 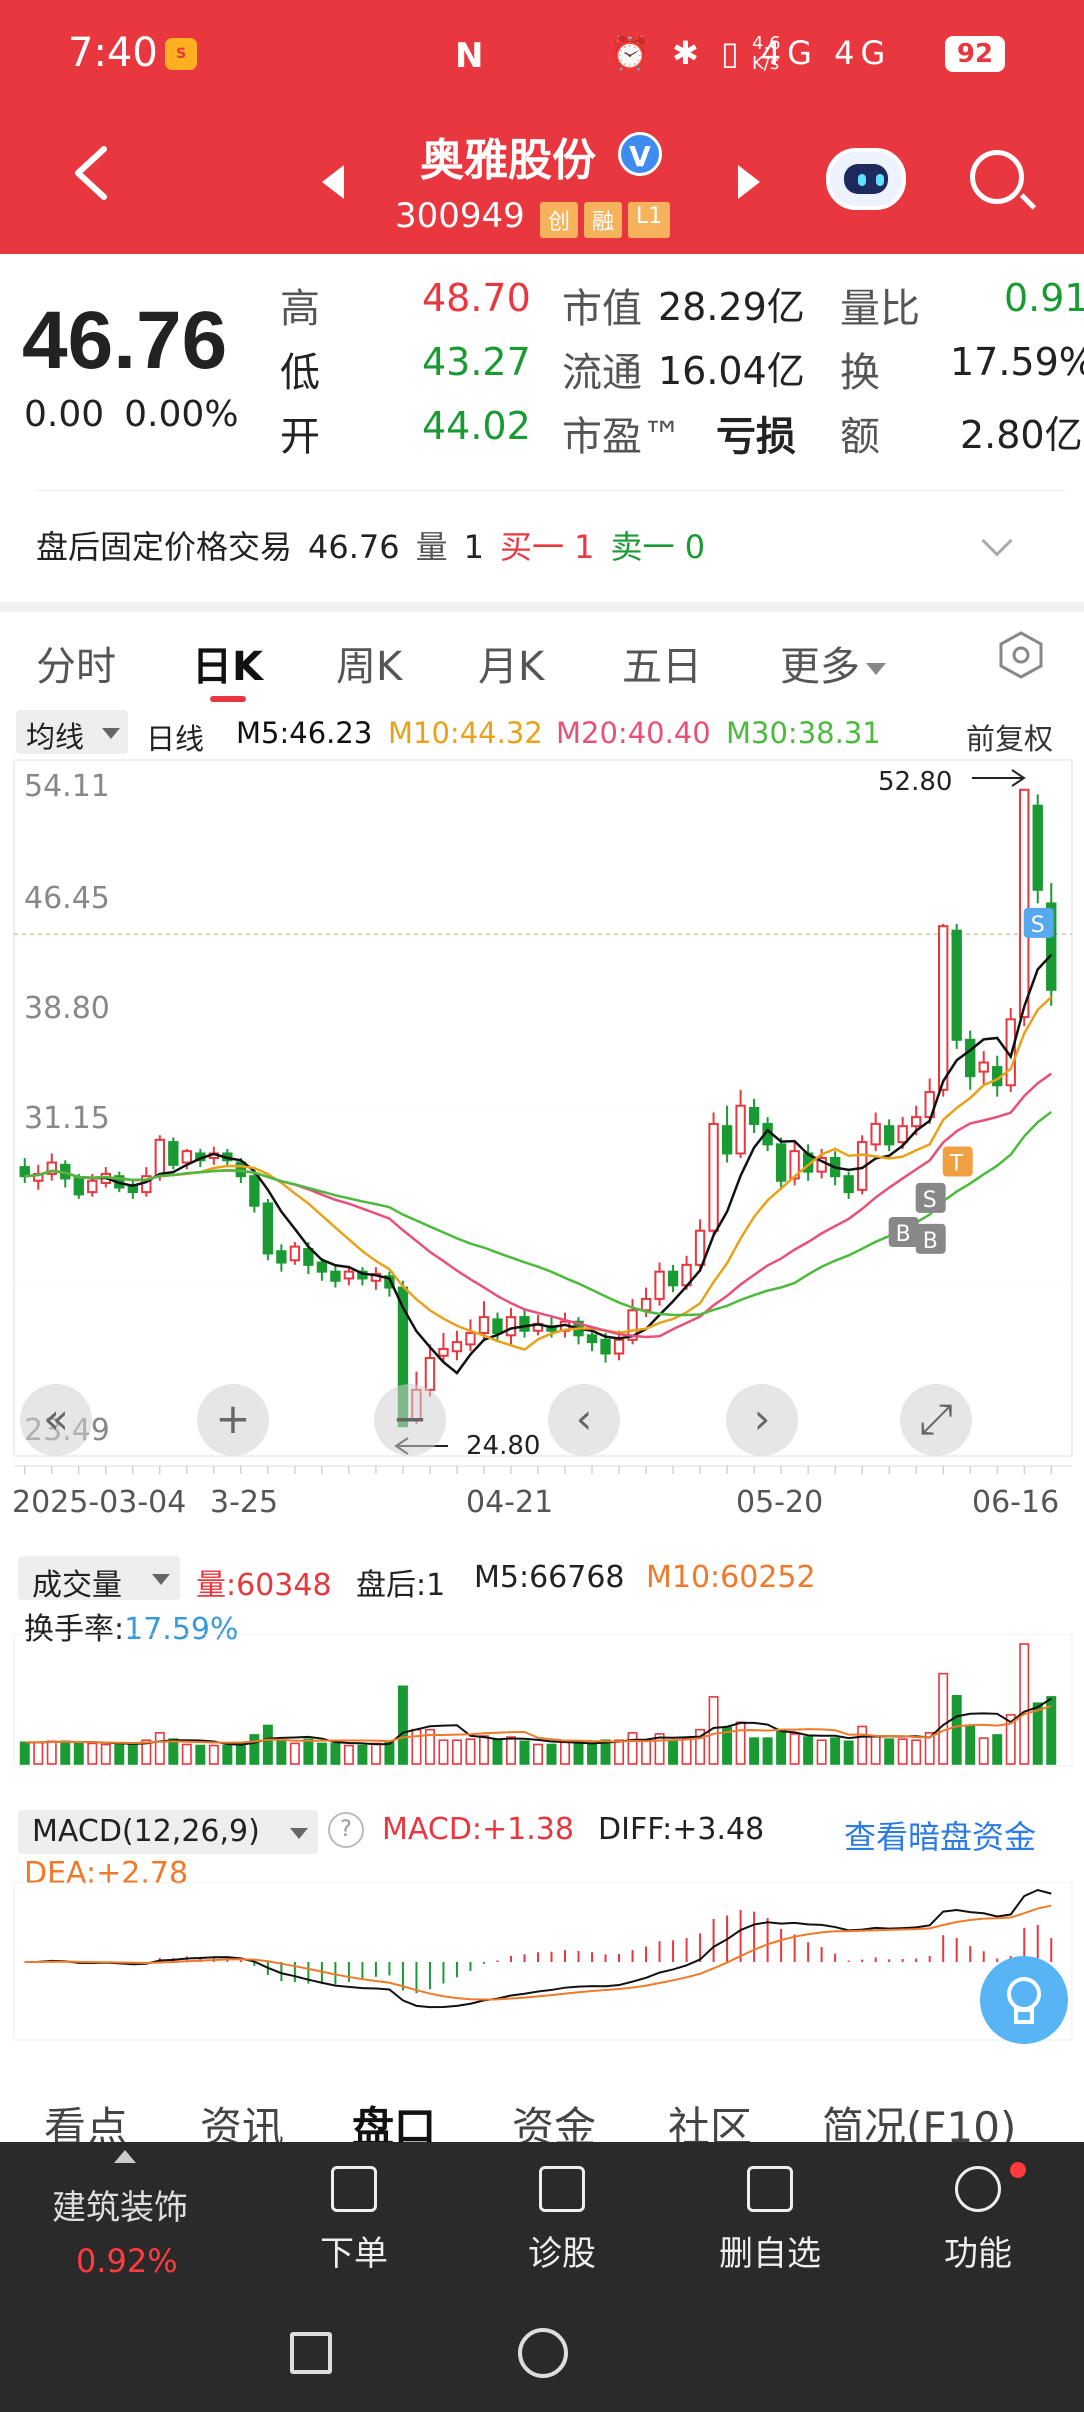 I want to click on pe-value: 亏损, so click(x=756, y=437).